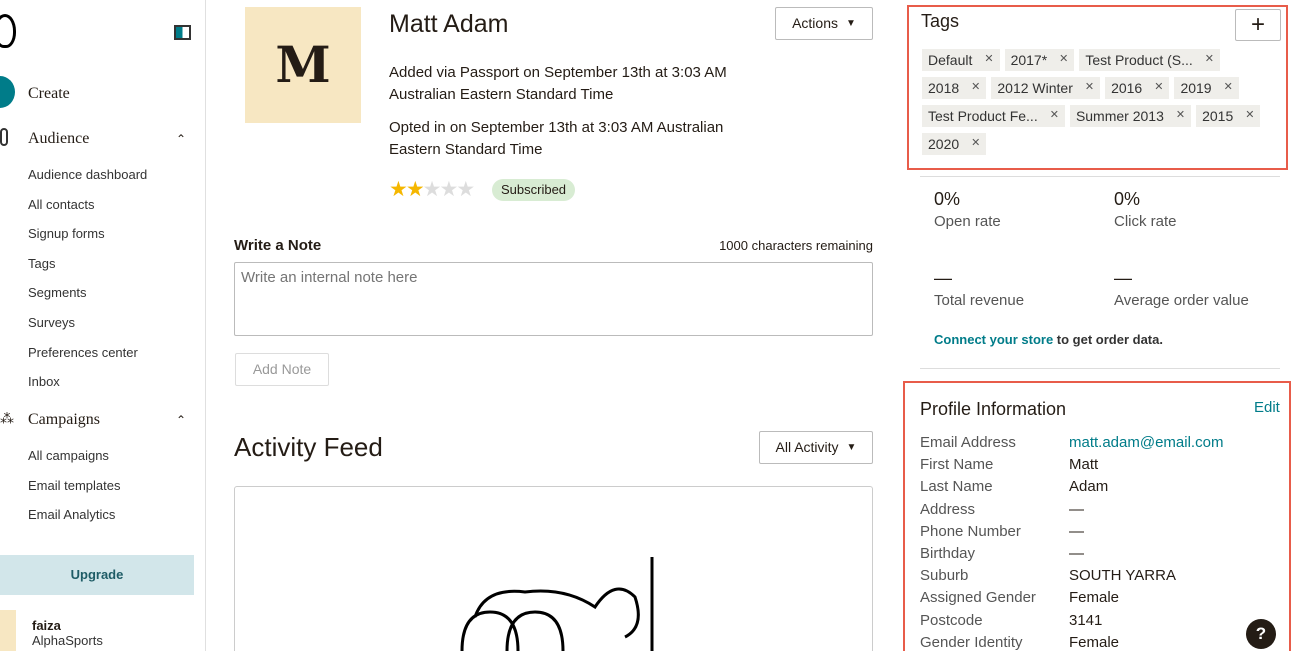  What do you see at coordinates (1196, 87) in the screenshot?
I see `tag-label: 2019` at bounding box center [1196, 87].